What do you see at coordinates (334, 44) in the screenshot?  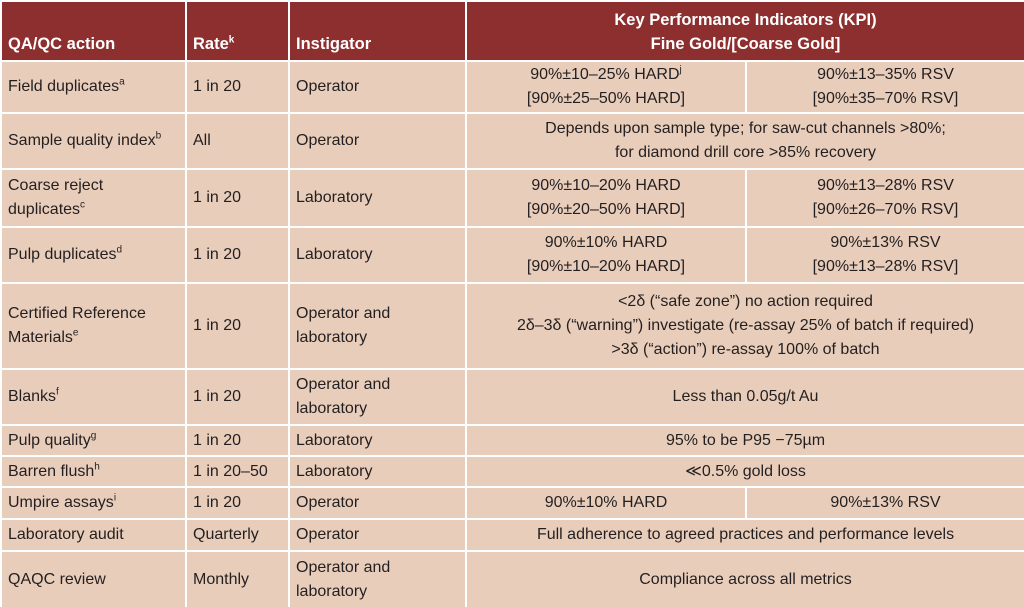 I see `header-text: Instigator` at bounding box center [334, 44].